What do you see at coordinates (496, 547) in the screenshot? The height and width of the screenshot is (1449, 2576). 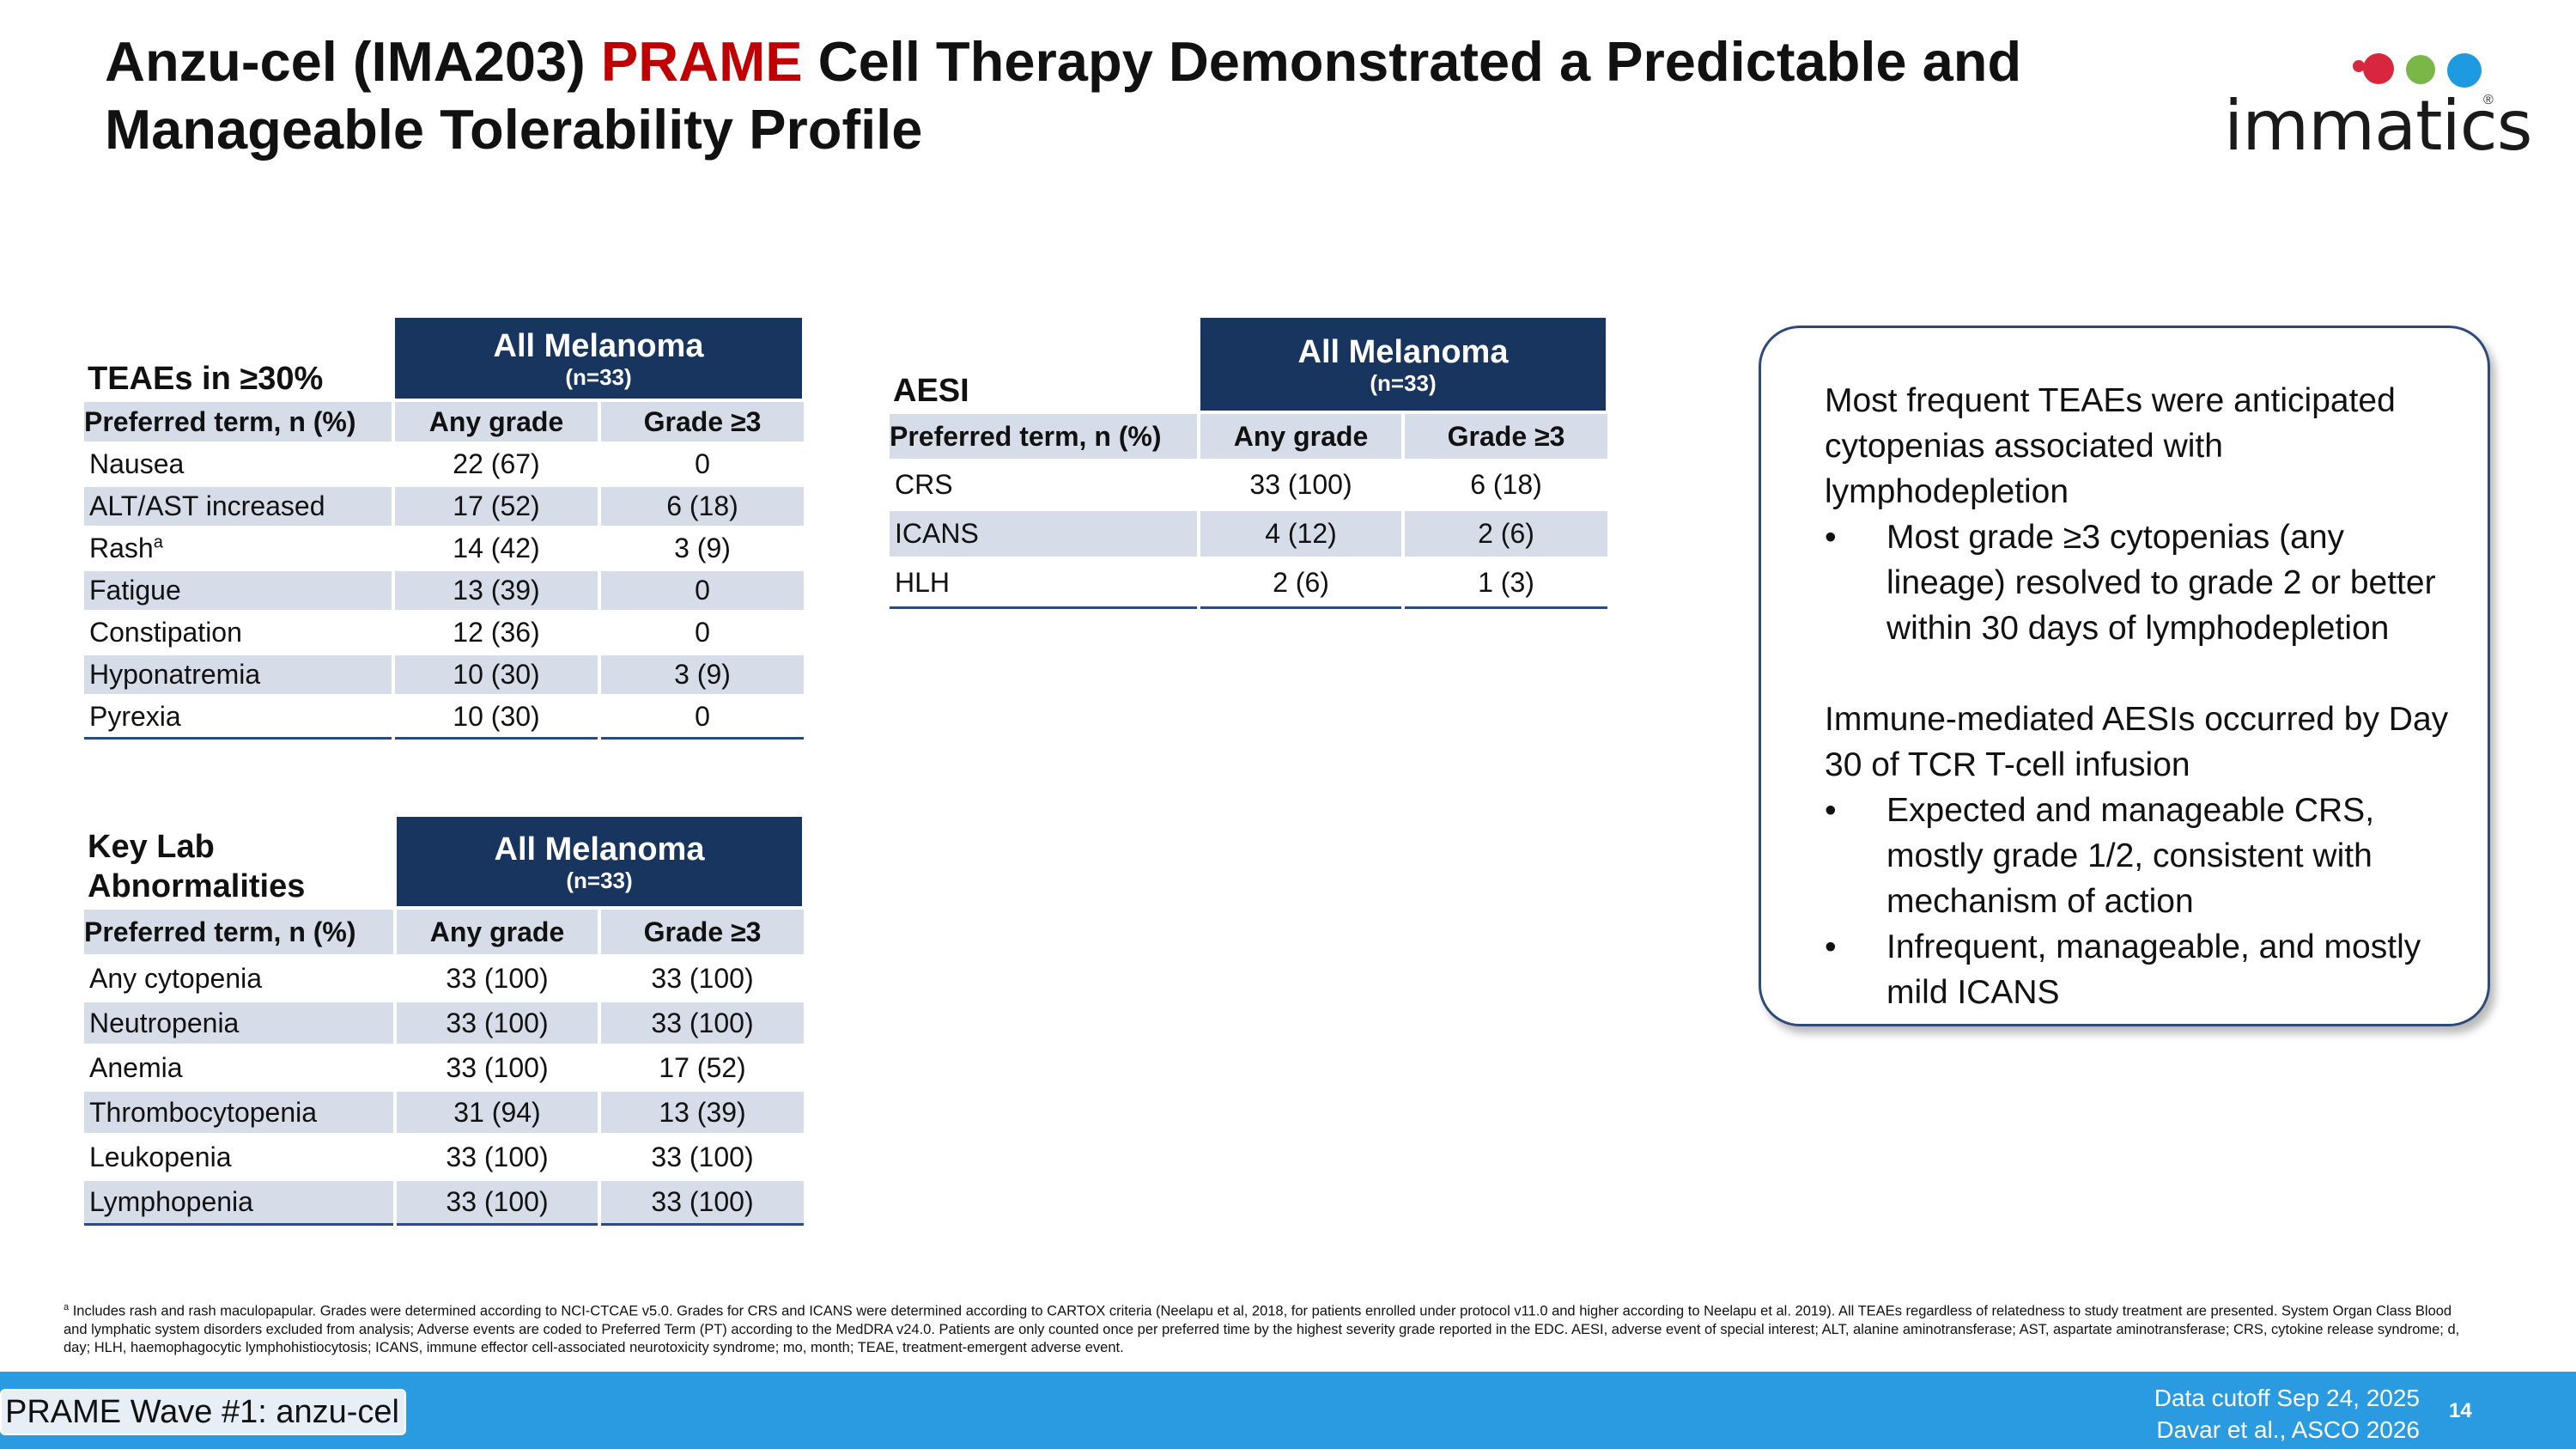 I see `row-any-grade: 14 (42)` at bounding box center [496, 547].